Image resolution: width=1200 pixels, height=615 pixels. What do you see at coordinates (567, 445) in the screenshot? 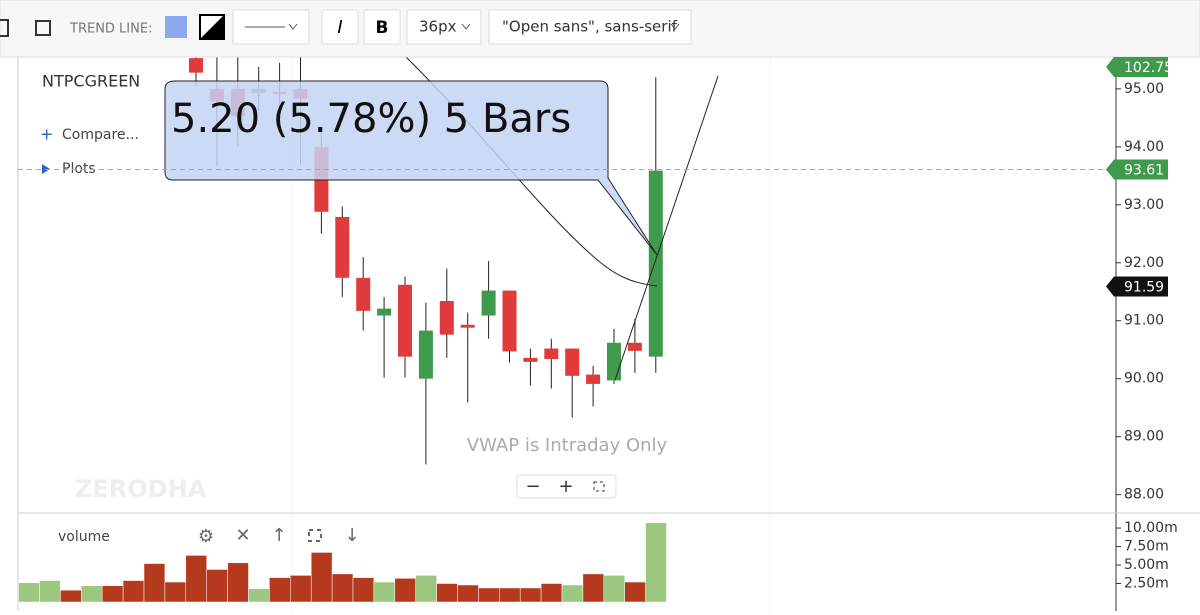
I see `notice: VWAP is Intraday Only` at bounding box center [567, 445].